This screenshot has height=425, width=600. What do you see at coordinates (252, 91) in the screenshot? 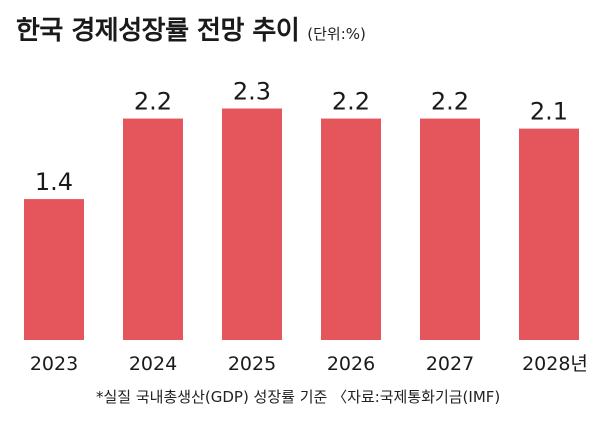
I see `value-label-2025: 2.3` at bounding box center [252, 91].